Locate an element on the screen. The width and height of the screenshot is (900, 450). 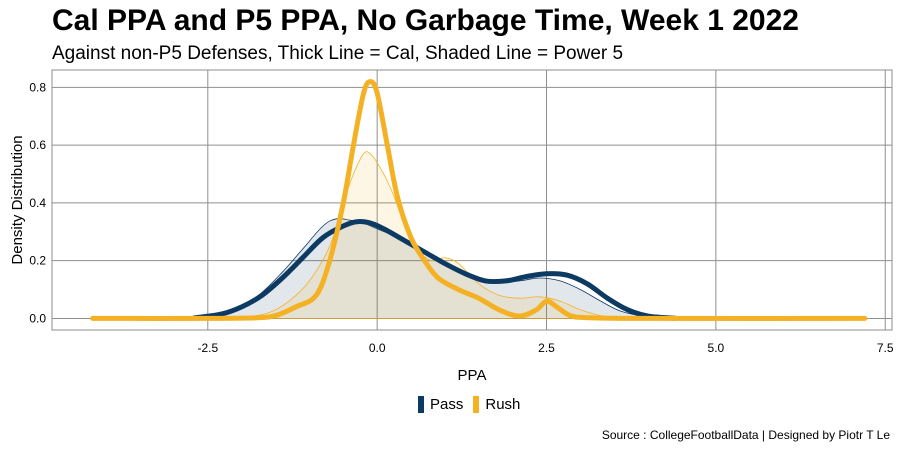
y-tick-label: 0.6 is located at coordinates (37, 145).